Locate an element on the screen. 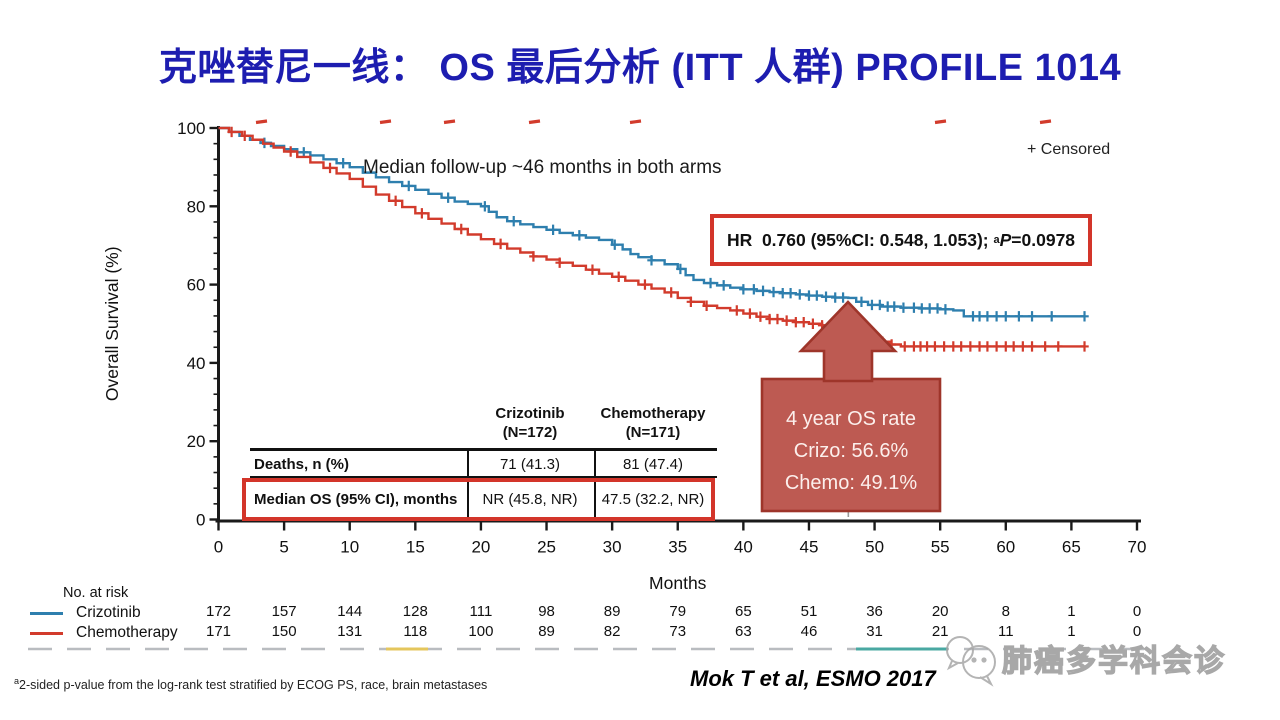  x-tick-label: 40 is located at coordinates (743, 547).